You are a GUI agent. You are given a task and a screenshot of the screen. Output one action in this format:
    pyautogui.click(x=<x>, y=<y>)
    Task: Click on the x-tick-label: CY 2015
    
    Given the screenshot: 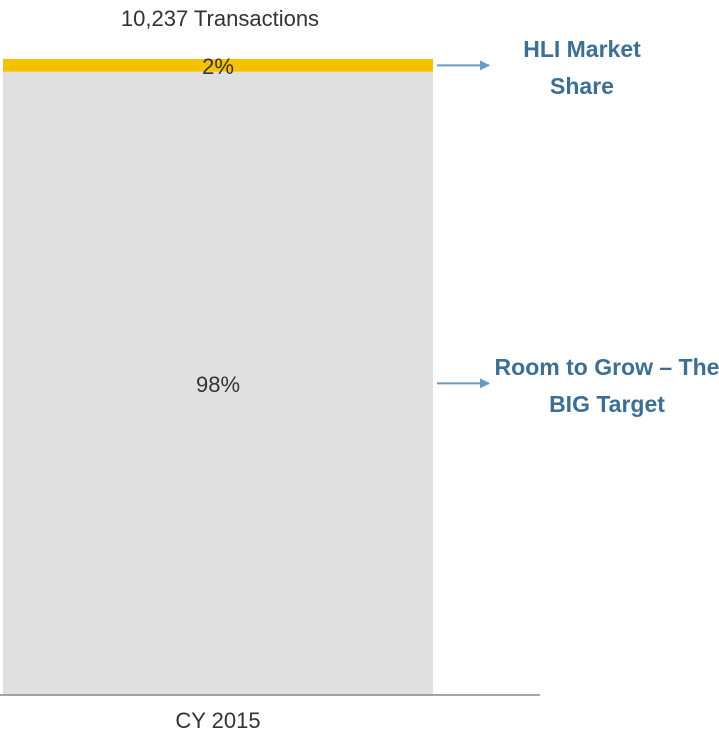 What is the action you would take?
    pyautogui.click(x=217, y=720)
    